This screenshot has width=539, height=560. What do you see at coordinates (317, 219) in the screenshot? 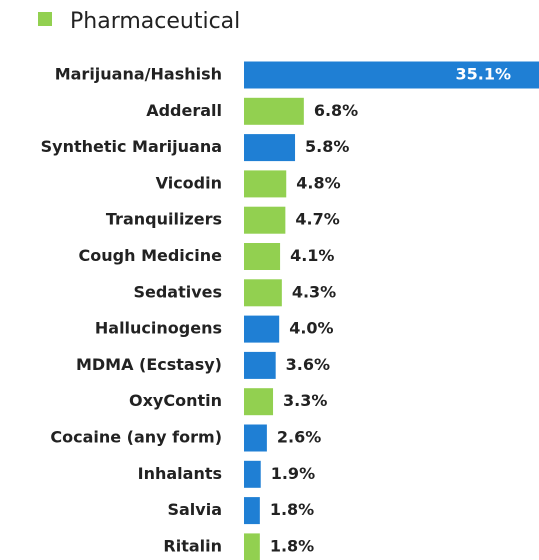
I see `value-label: 4.7%` at bounding box center [317, 219].